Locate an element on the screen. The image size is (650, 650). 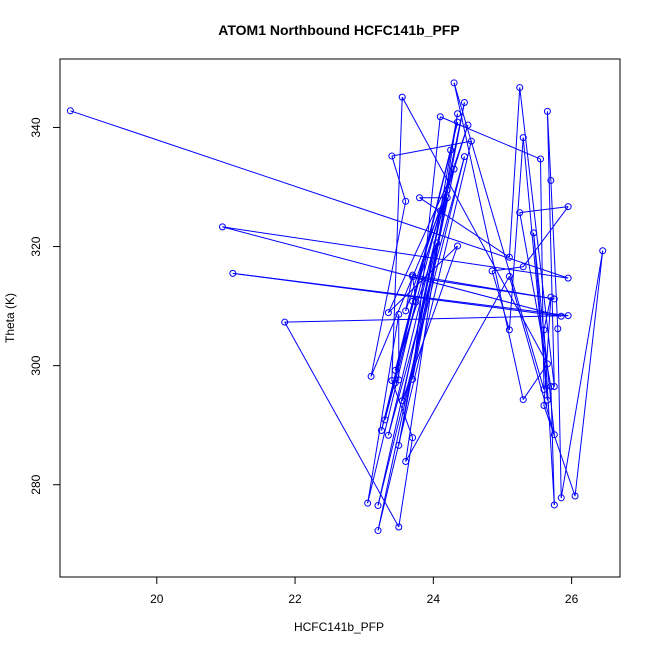
x-tick-label: 22 is located at coordinates (295, 599).